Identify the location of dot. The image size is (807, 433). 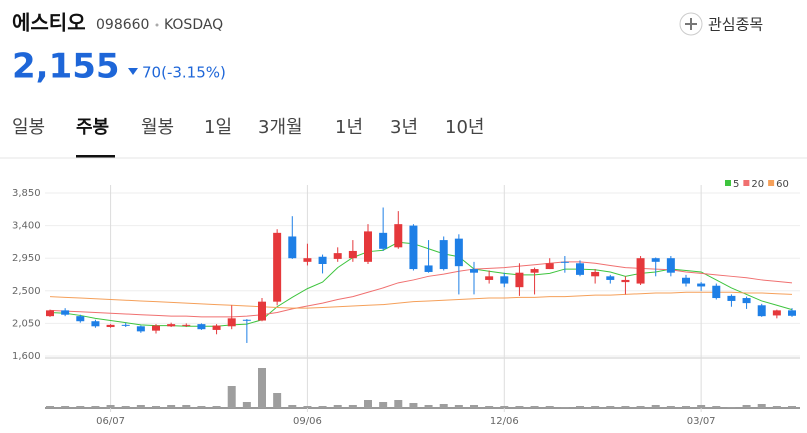
(157, 25).